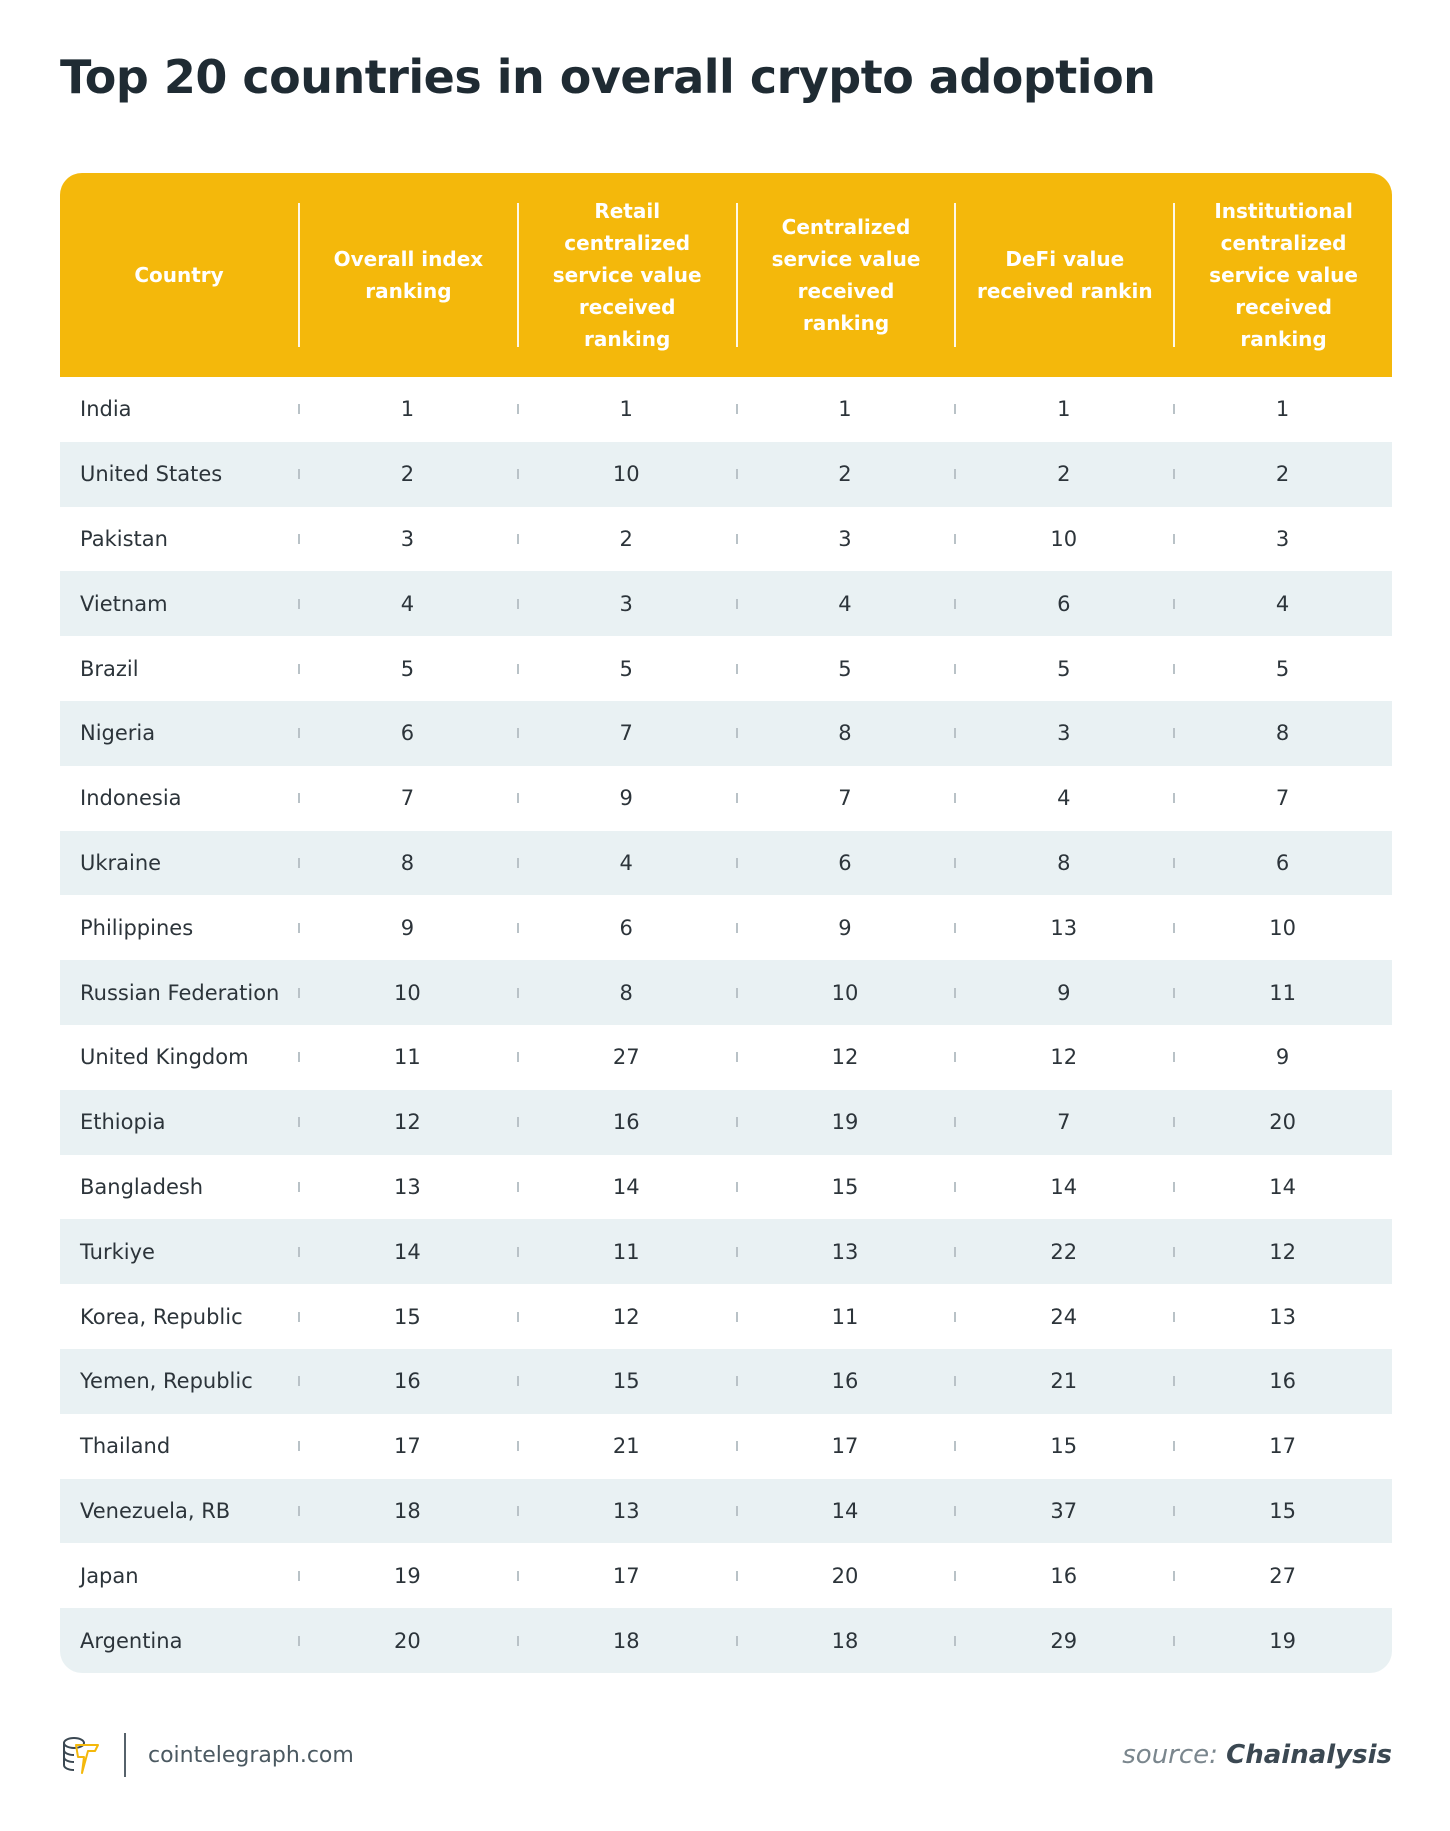 The height and width of the screenshot is (1831, 1450). Describe the element at coordinates (626, 863) in the screenshot. I see `cell-retail: 4` at that location.